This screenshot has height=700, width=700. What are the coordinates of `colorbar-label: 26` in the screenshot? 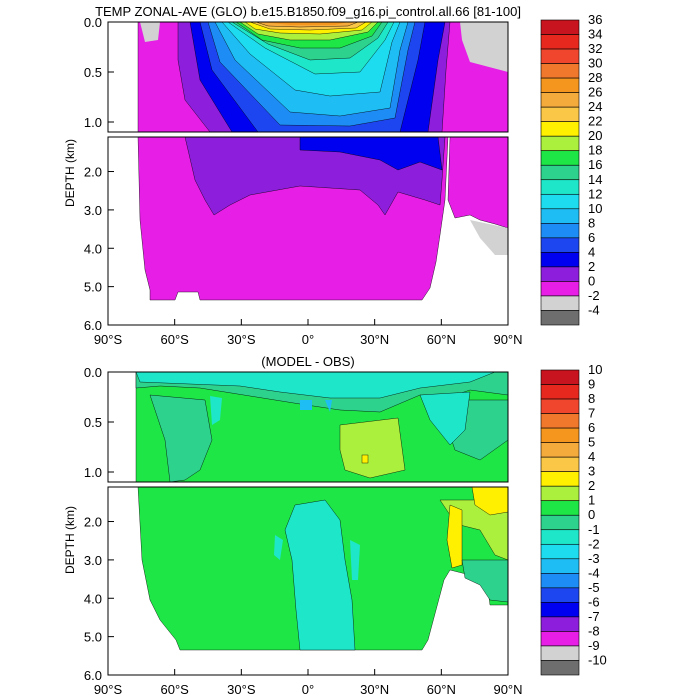 It's located at (595, 92).